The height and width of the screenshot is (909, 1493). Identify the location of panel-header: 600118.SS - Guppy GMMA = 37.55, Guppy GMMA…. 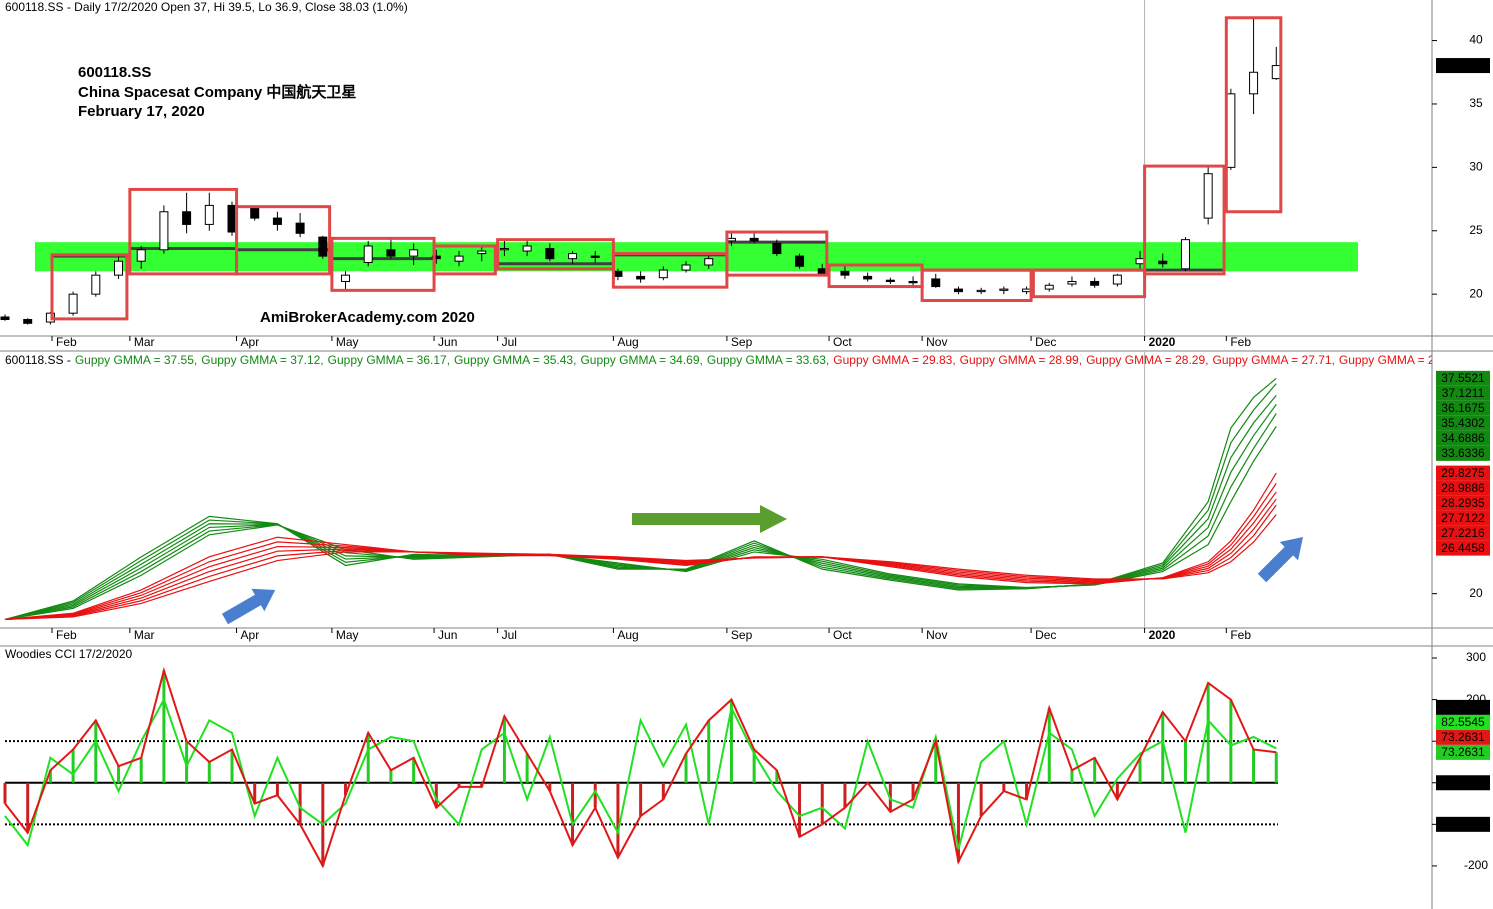
(749, 360).